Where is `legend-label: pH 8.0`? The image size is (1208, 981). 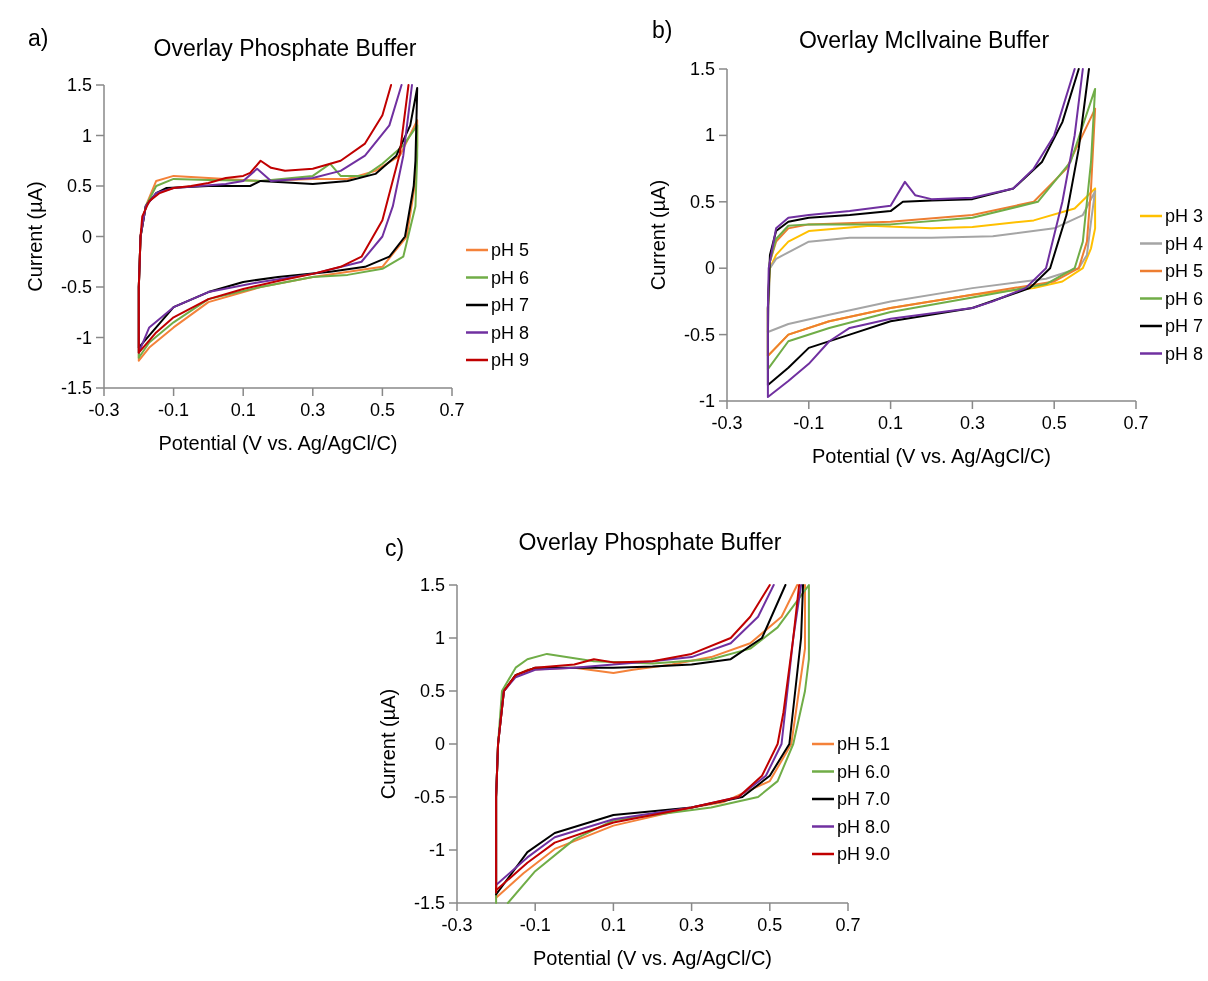 legend-label: pH 8.0 is located at coordinates (864, 826).